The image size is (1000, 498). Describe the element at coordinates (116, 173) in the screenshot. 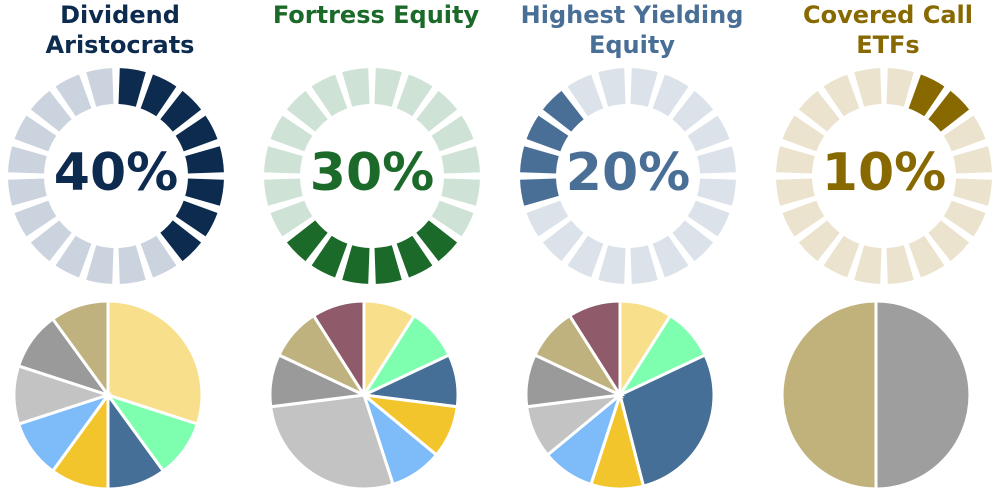

I see `percentage-label: 40%` at that location.